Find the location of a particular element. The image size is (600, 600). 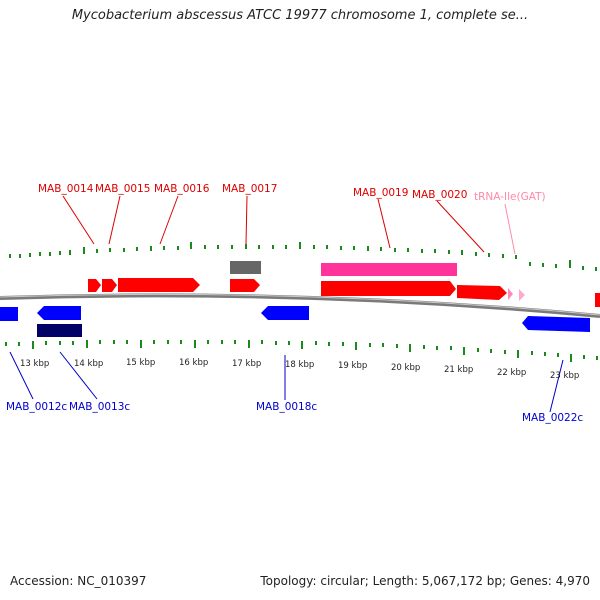

label-mab-0012c: MAB_0012c is located at coordinates (36, 407).